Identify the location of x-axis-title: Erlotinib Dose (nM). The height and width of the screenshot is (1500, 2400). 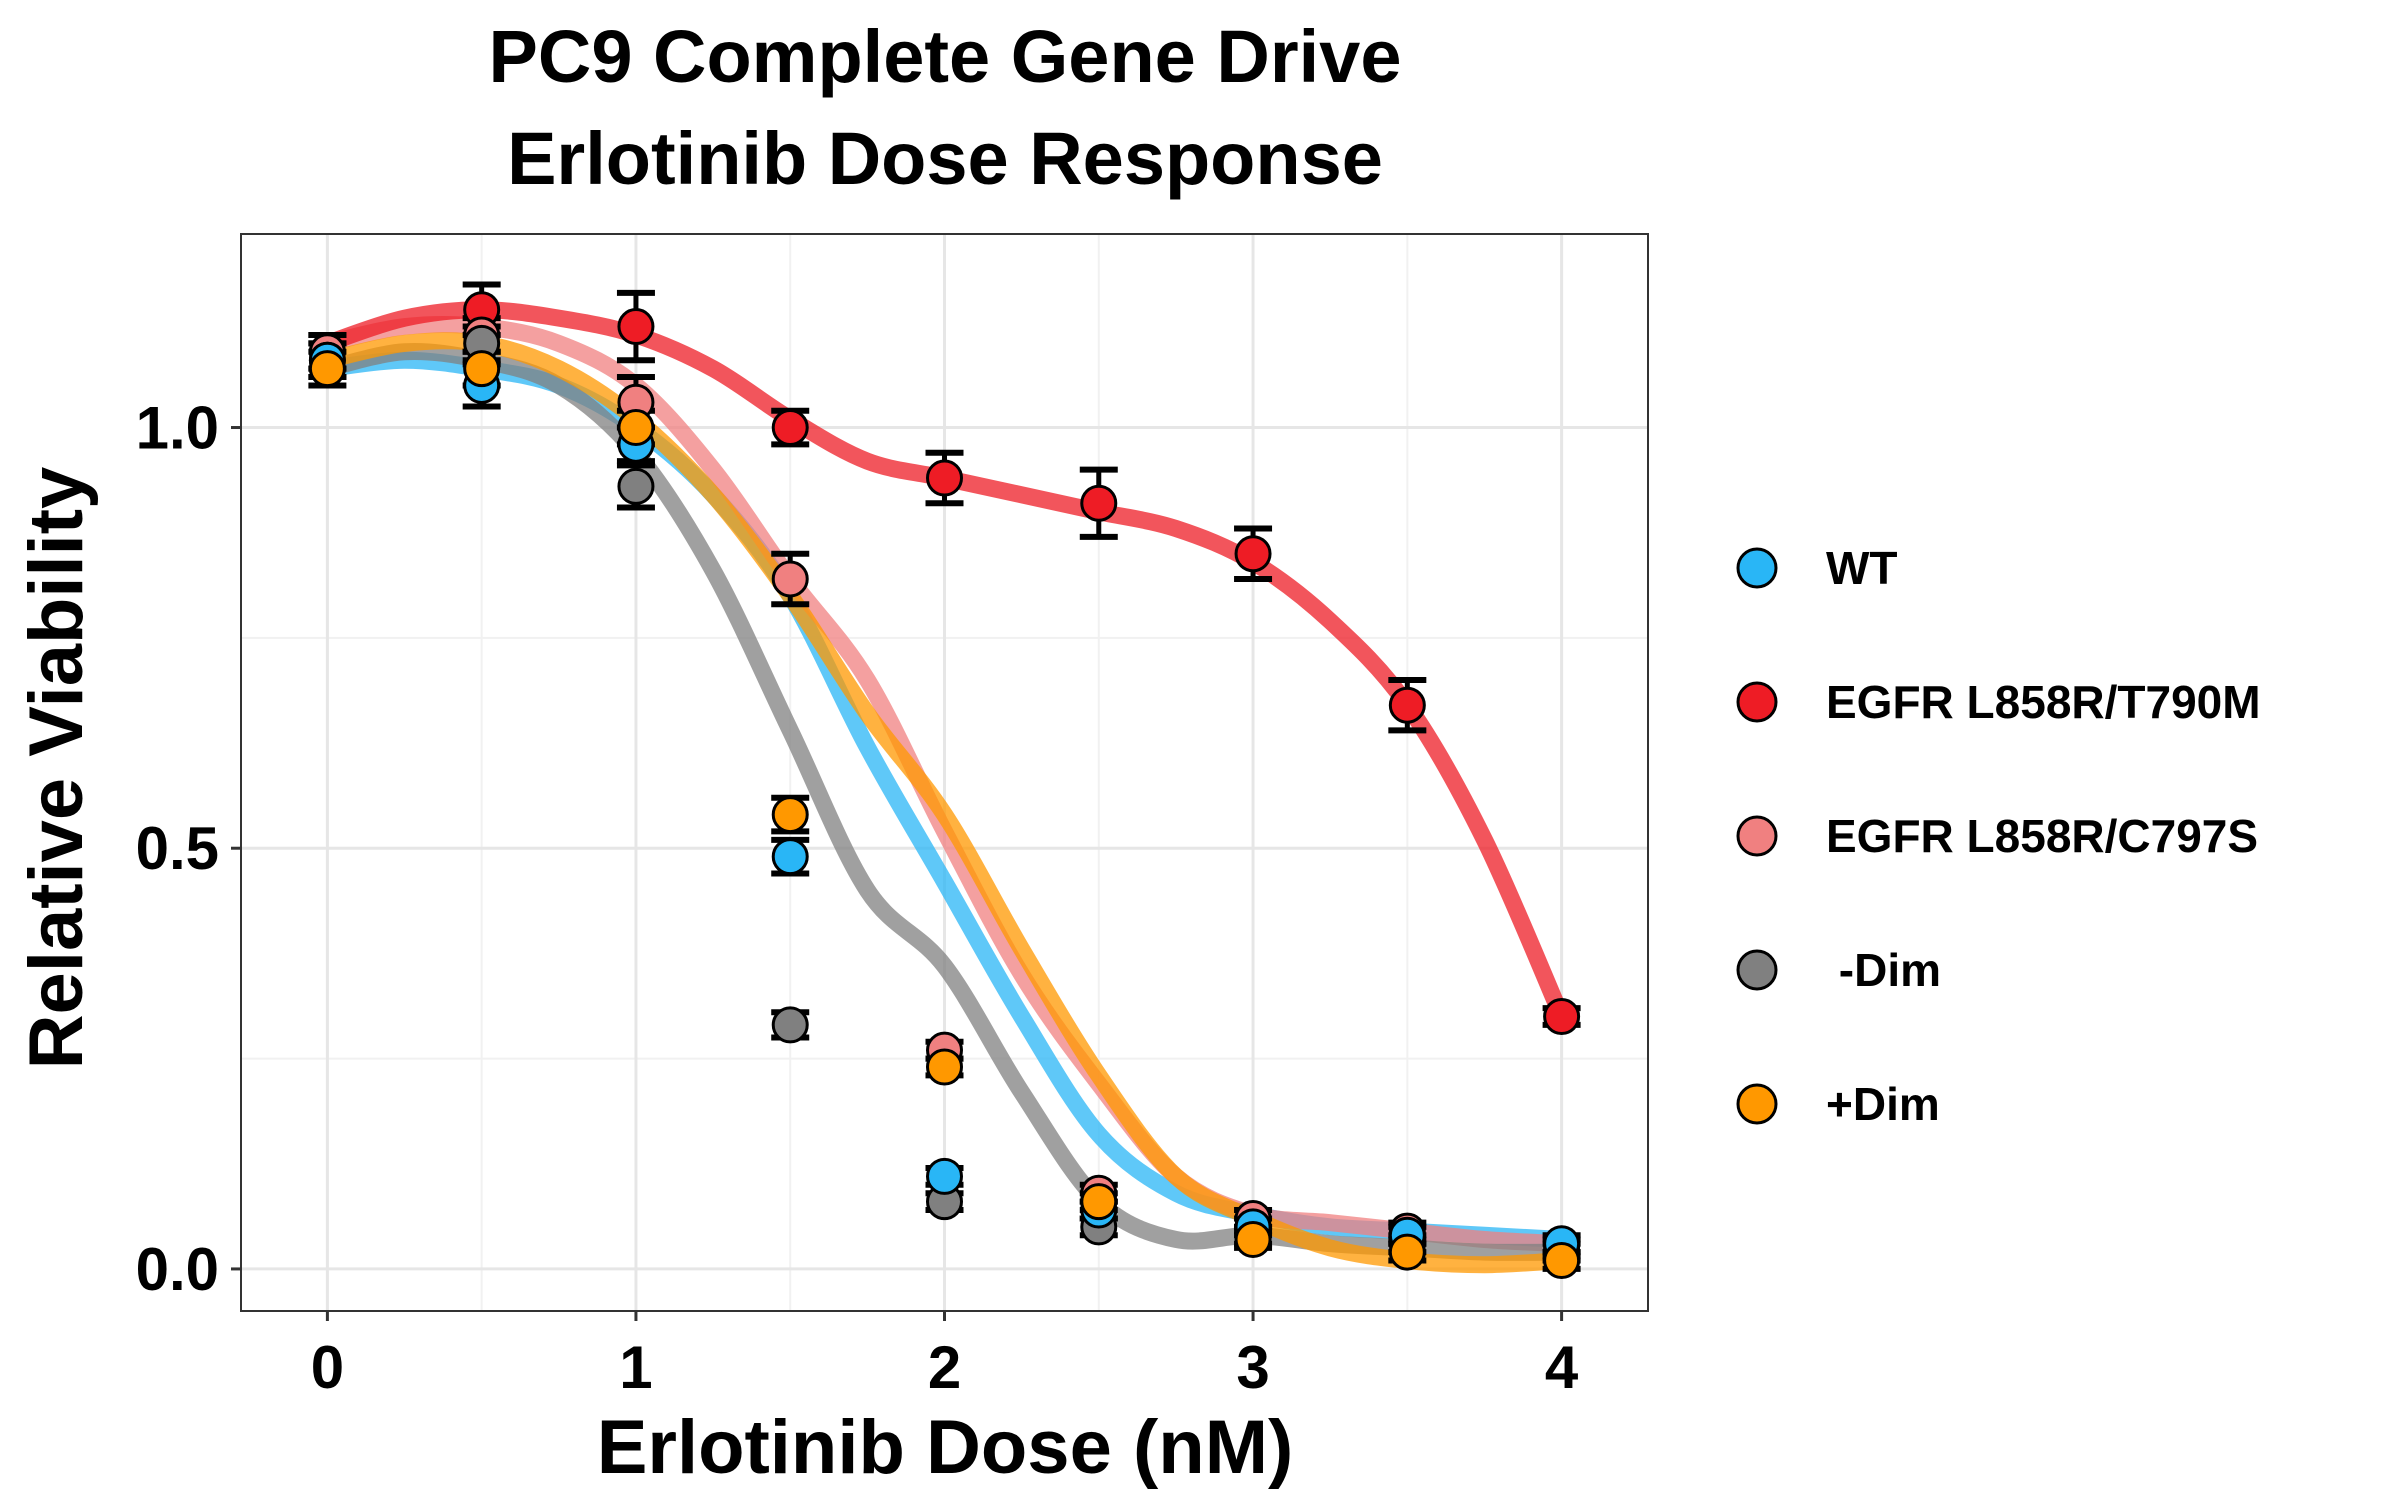
(945, 1447).